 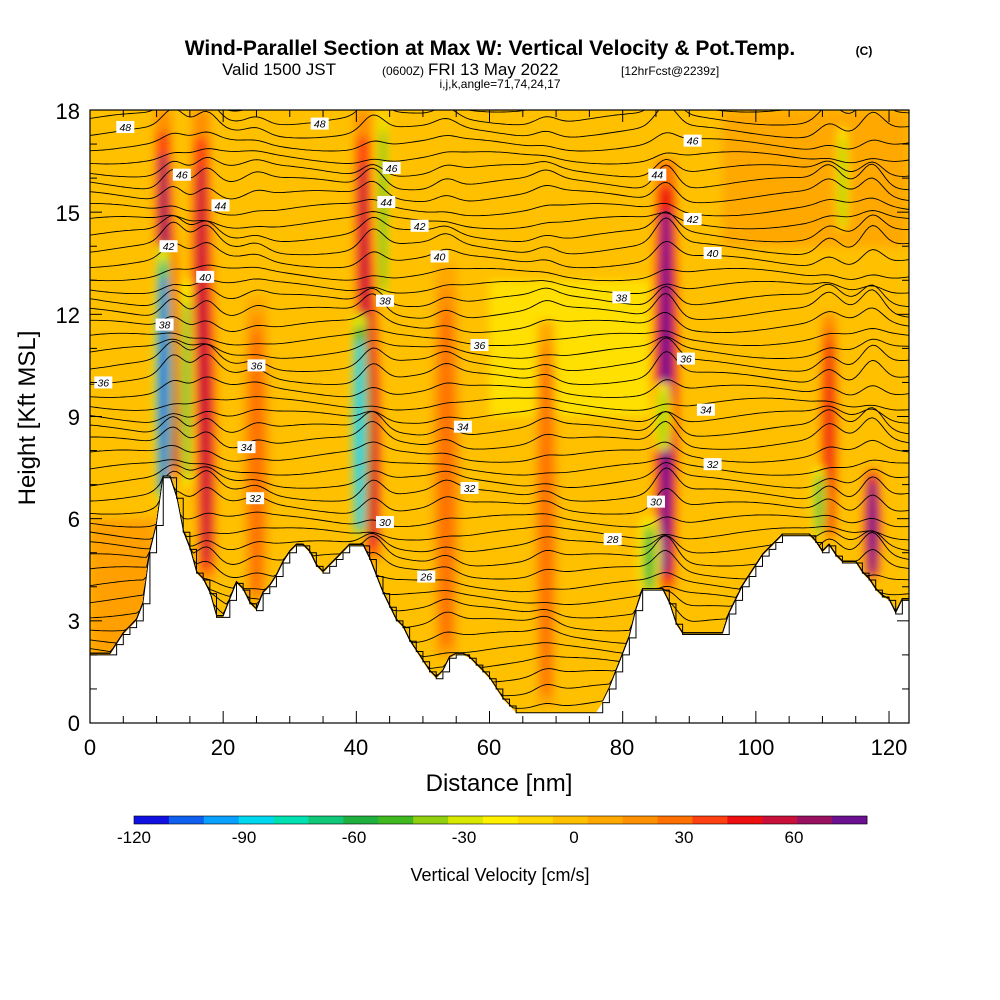 What do you see at coordinates (223, 747) in the screenshot?
I see `x-tick-label: 20` at bounding box center [223, 747].